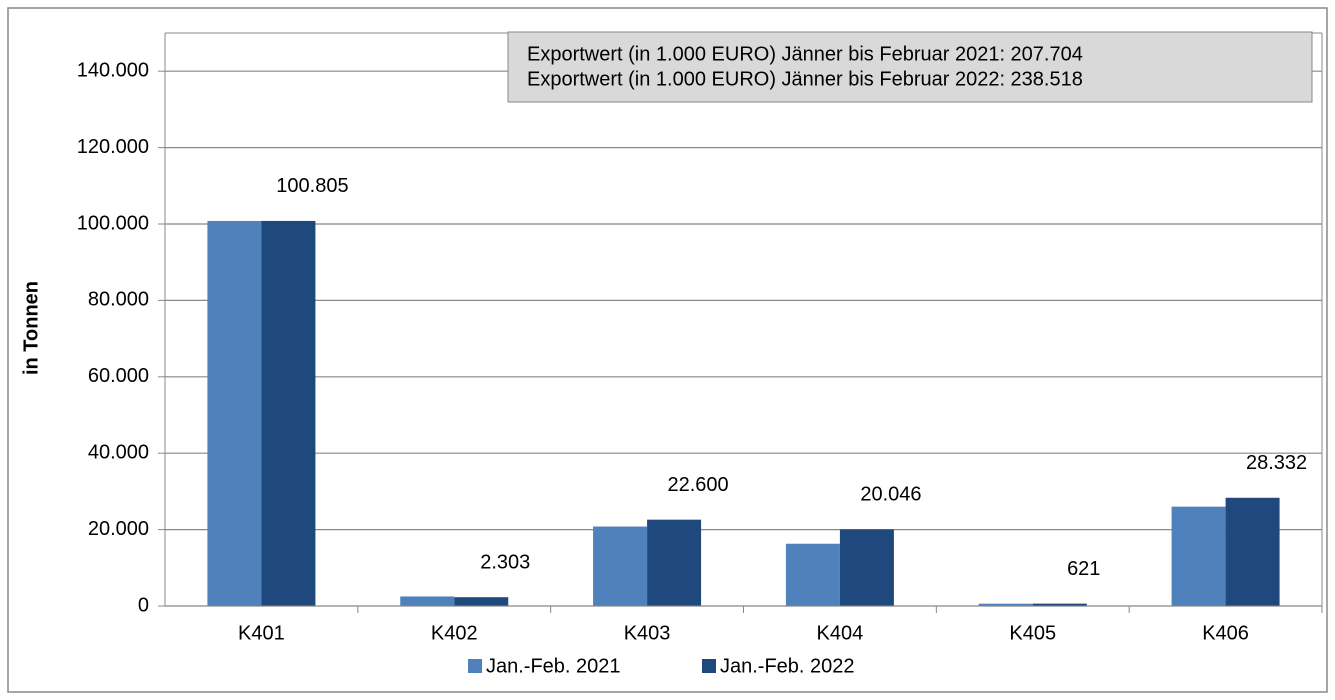  Describe the element at coordinates (1083, 569) in the screenshot. I see `data-label: 621` at that location.